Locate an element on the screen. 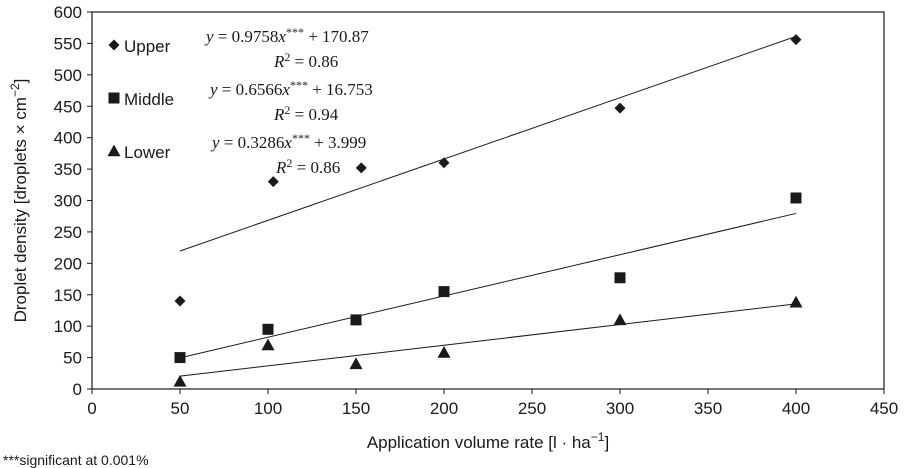 Image resolution: width=906 pixels, height=468 pixels. trendline-lower is located at coordinates (488, 340).